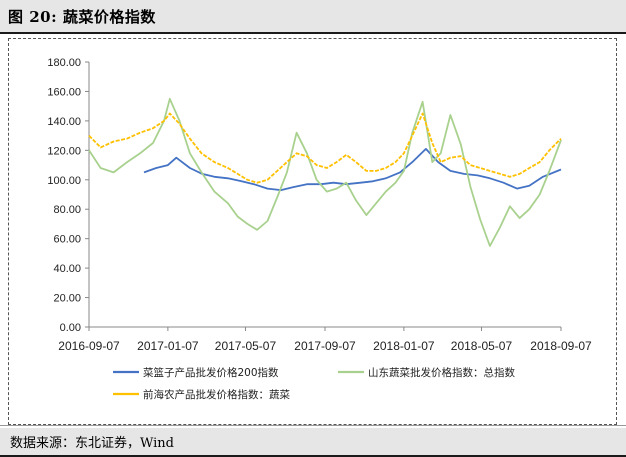 Image resolution: width=626 pixels, height=457 pixels. I want to click on source-note: 数据来源：东北证券，Wind, so click(92, 443).